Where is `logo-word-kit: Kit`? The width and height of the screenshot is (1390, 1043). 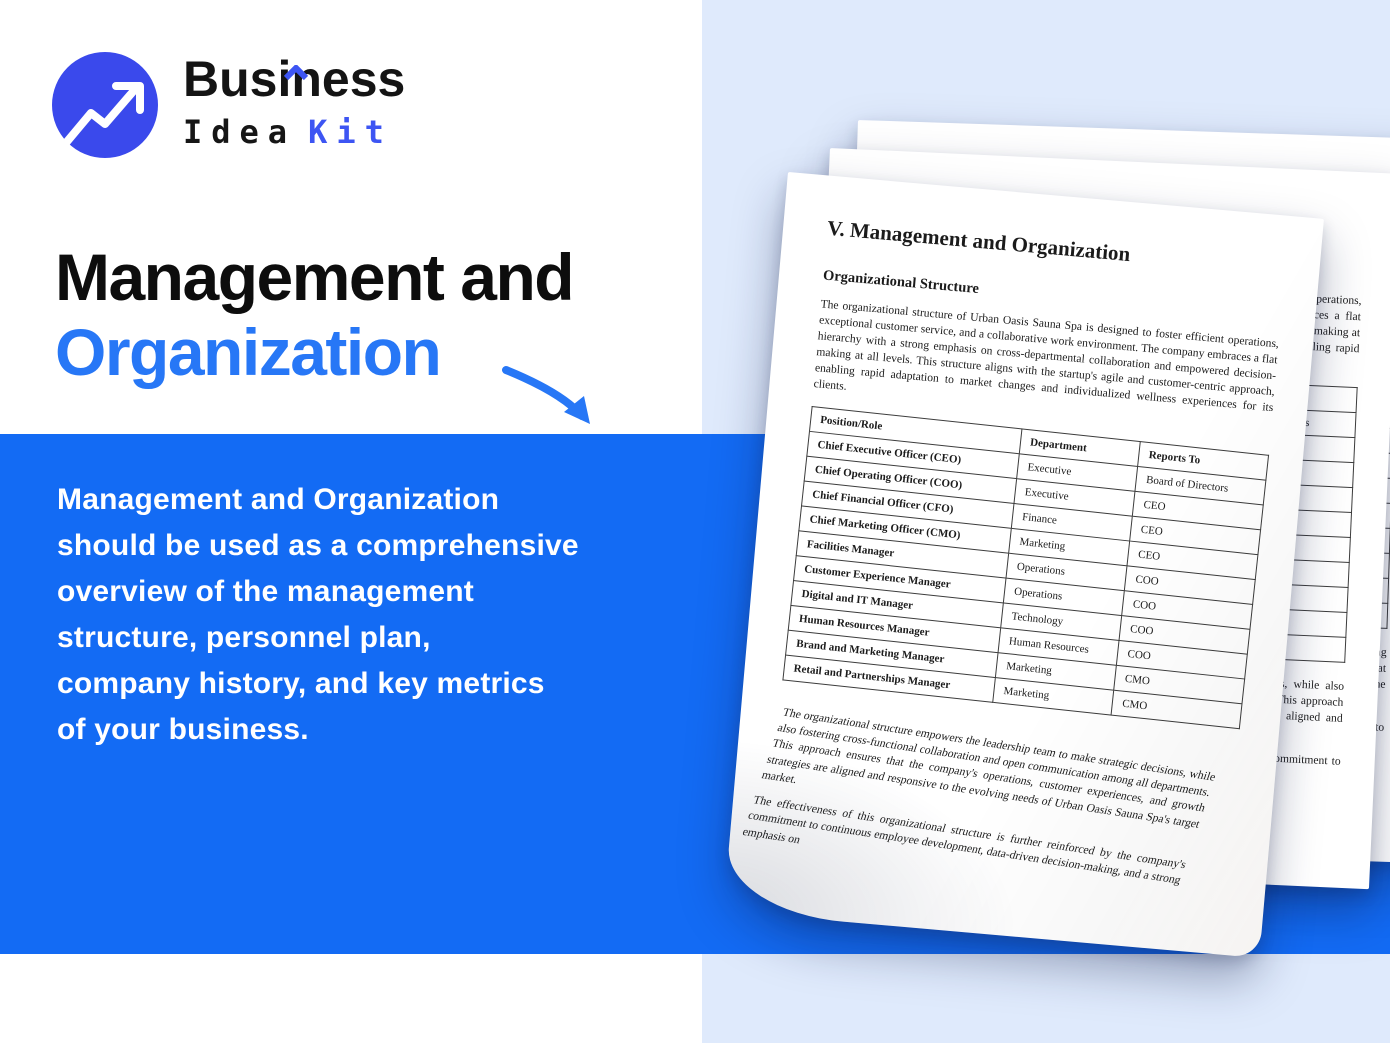
logo-word-kit: Kit is located at coordinates (350, 132).